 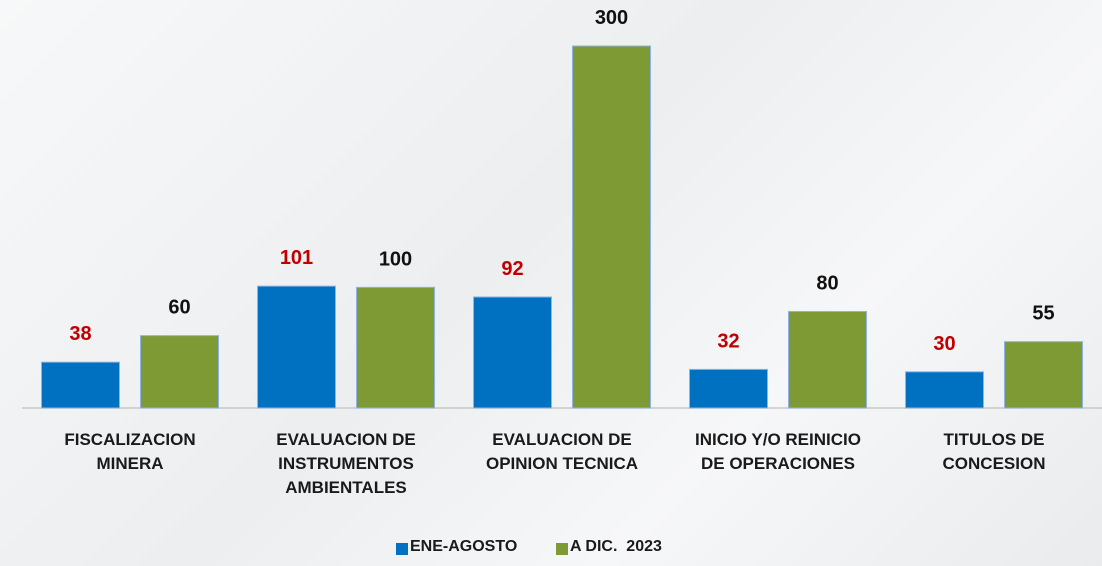 I want to click on legend-label: A DIC. 2023, so click(x=616, y=546).